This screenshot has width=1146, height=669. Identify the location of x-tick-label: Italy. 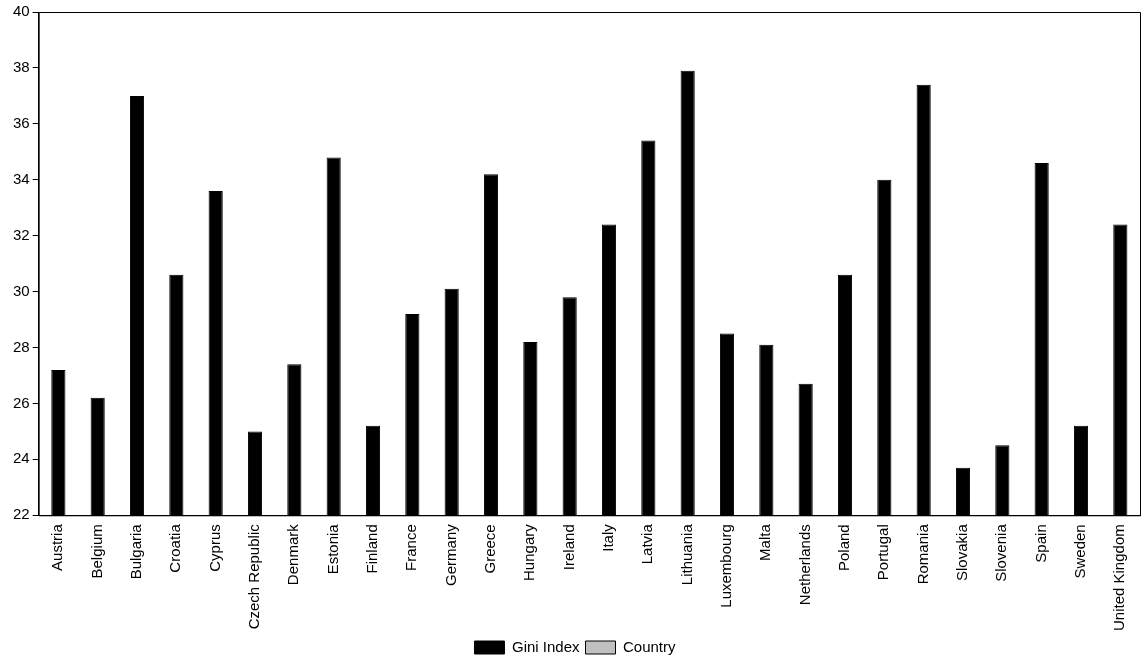
(608, 537).